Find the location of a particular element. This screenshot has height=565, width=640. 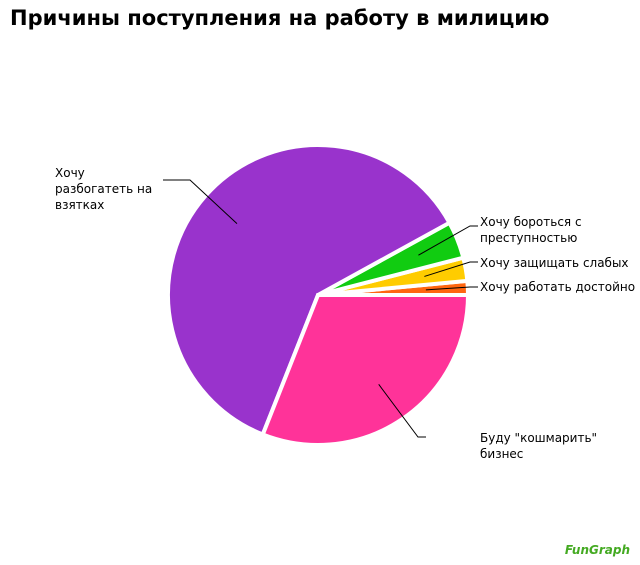

slice-label: Буду "кошмарить" бизнес is located at coordinates (539, 446).